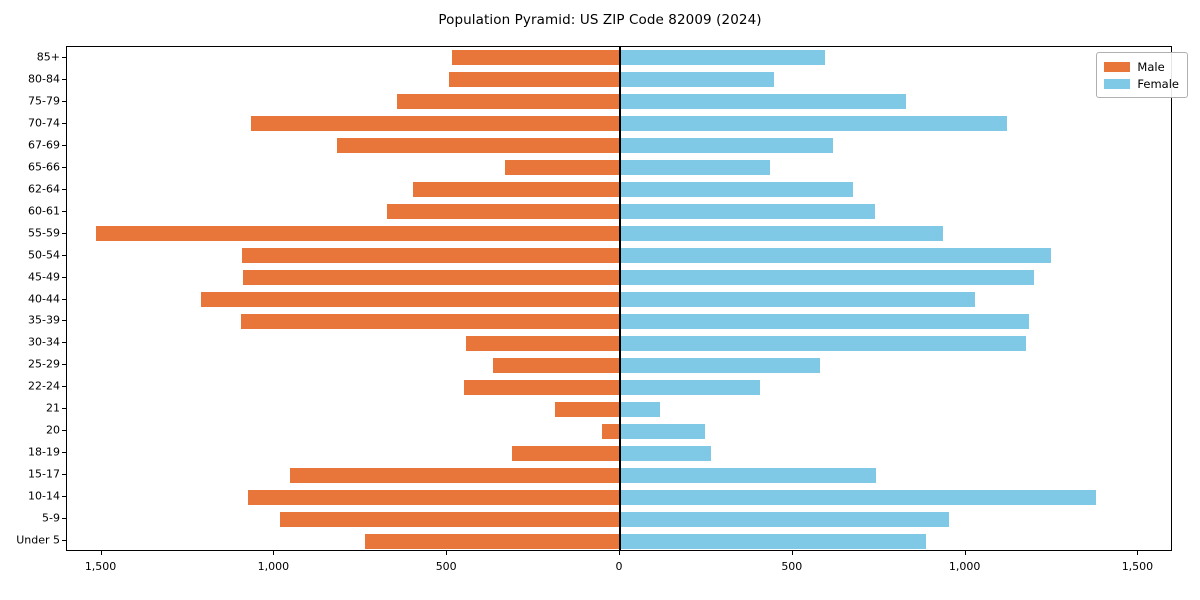  Describe the element at coordinates (44, 167) in the screenshot. I see `y-tick-label: 65-66` at that location.